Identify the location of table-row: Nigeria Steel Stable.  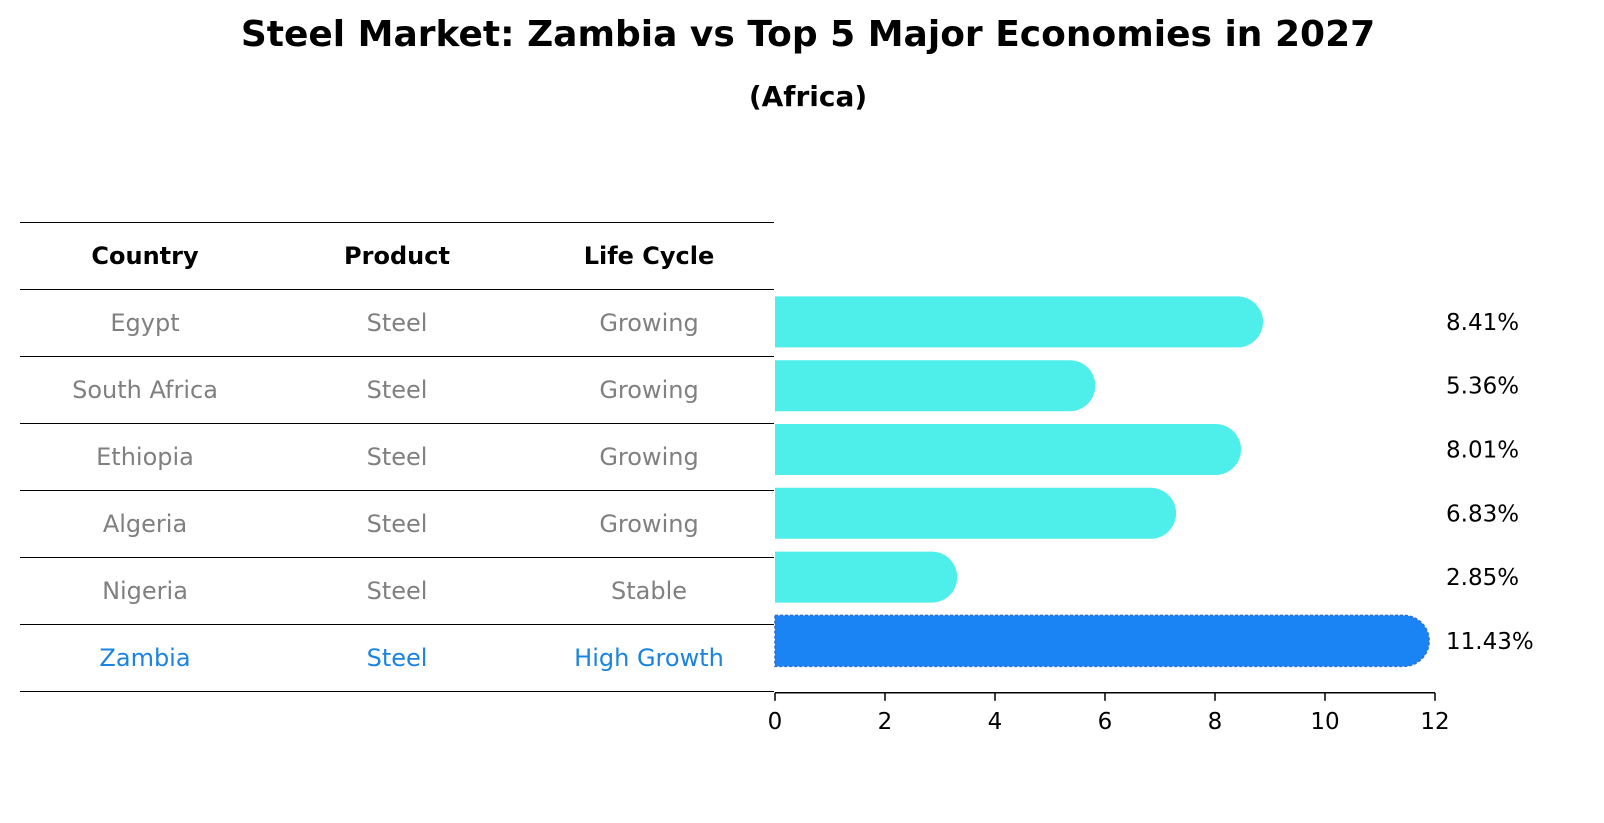
(397, 590).